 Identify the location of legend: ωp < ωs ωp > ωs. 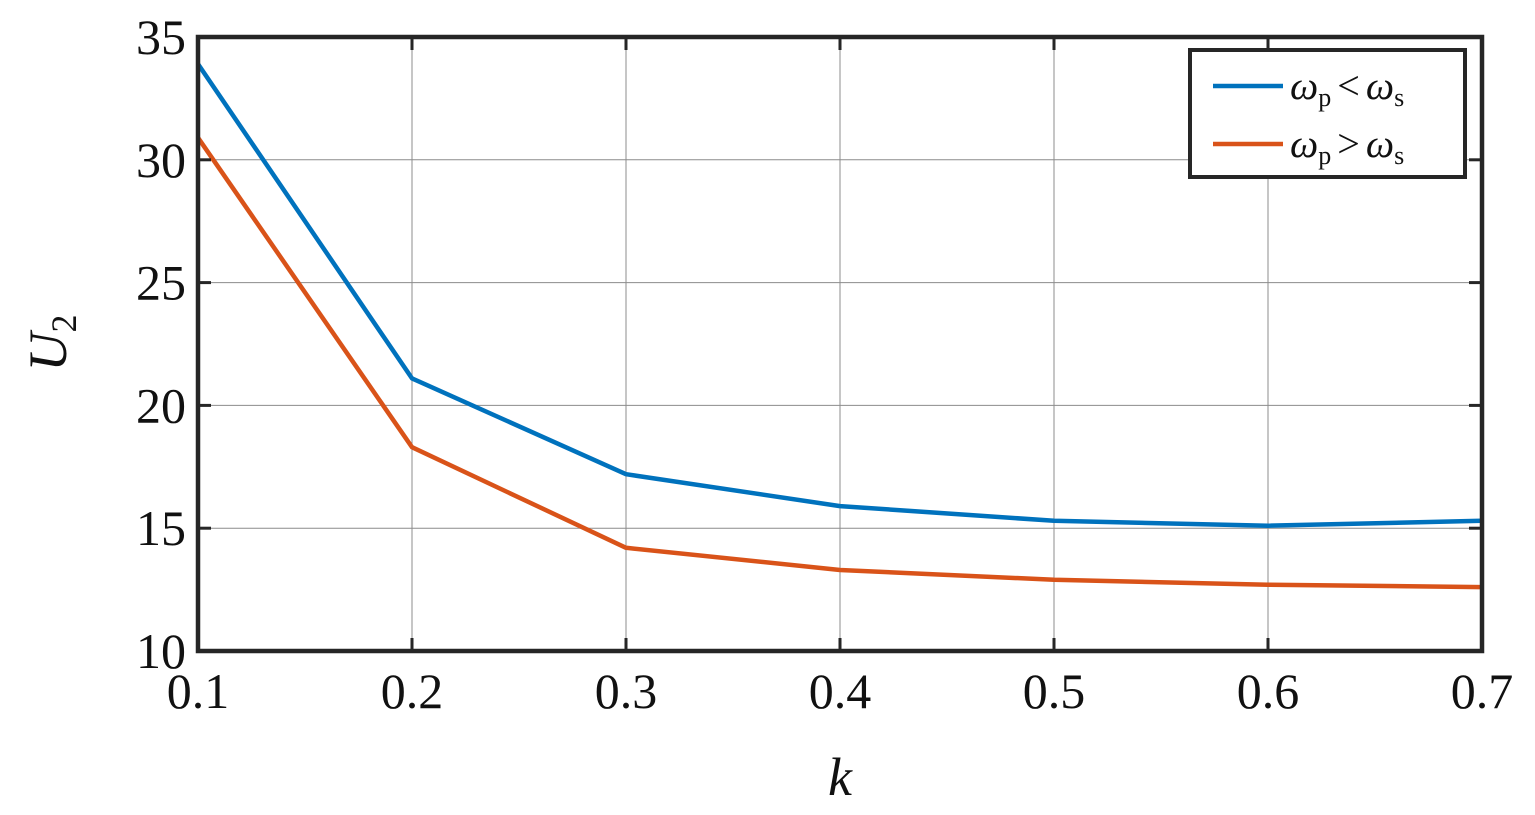
(1327, 113).